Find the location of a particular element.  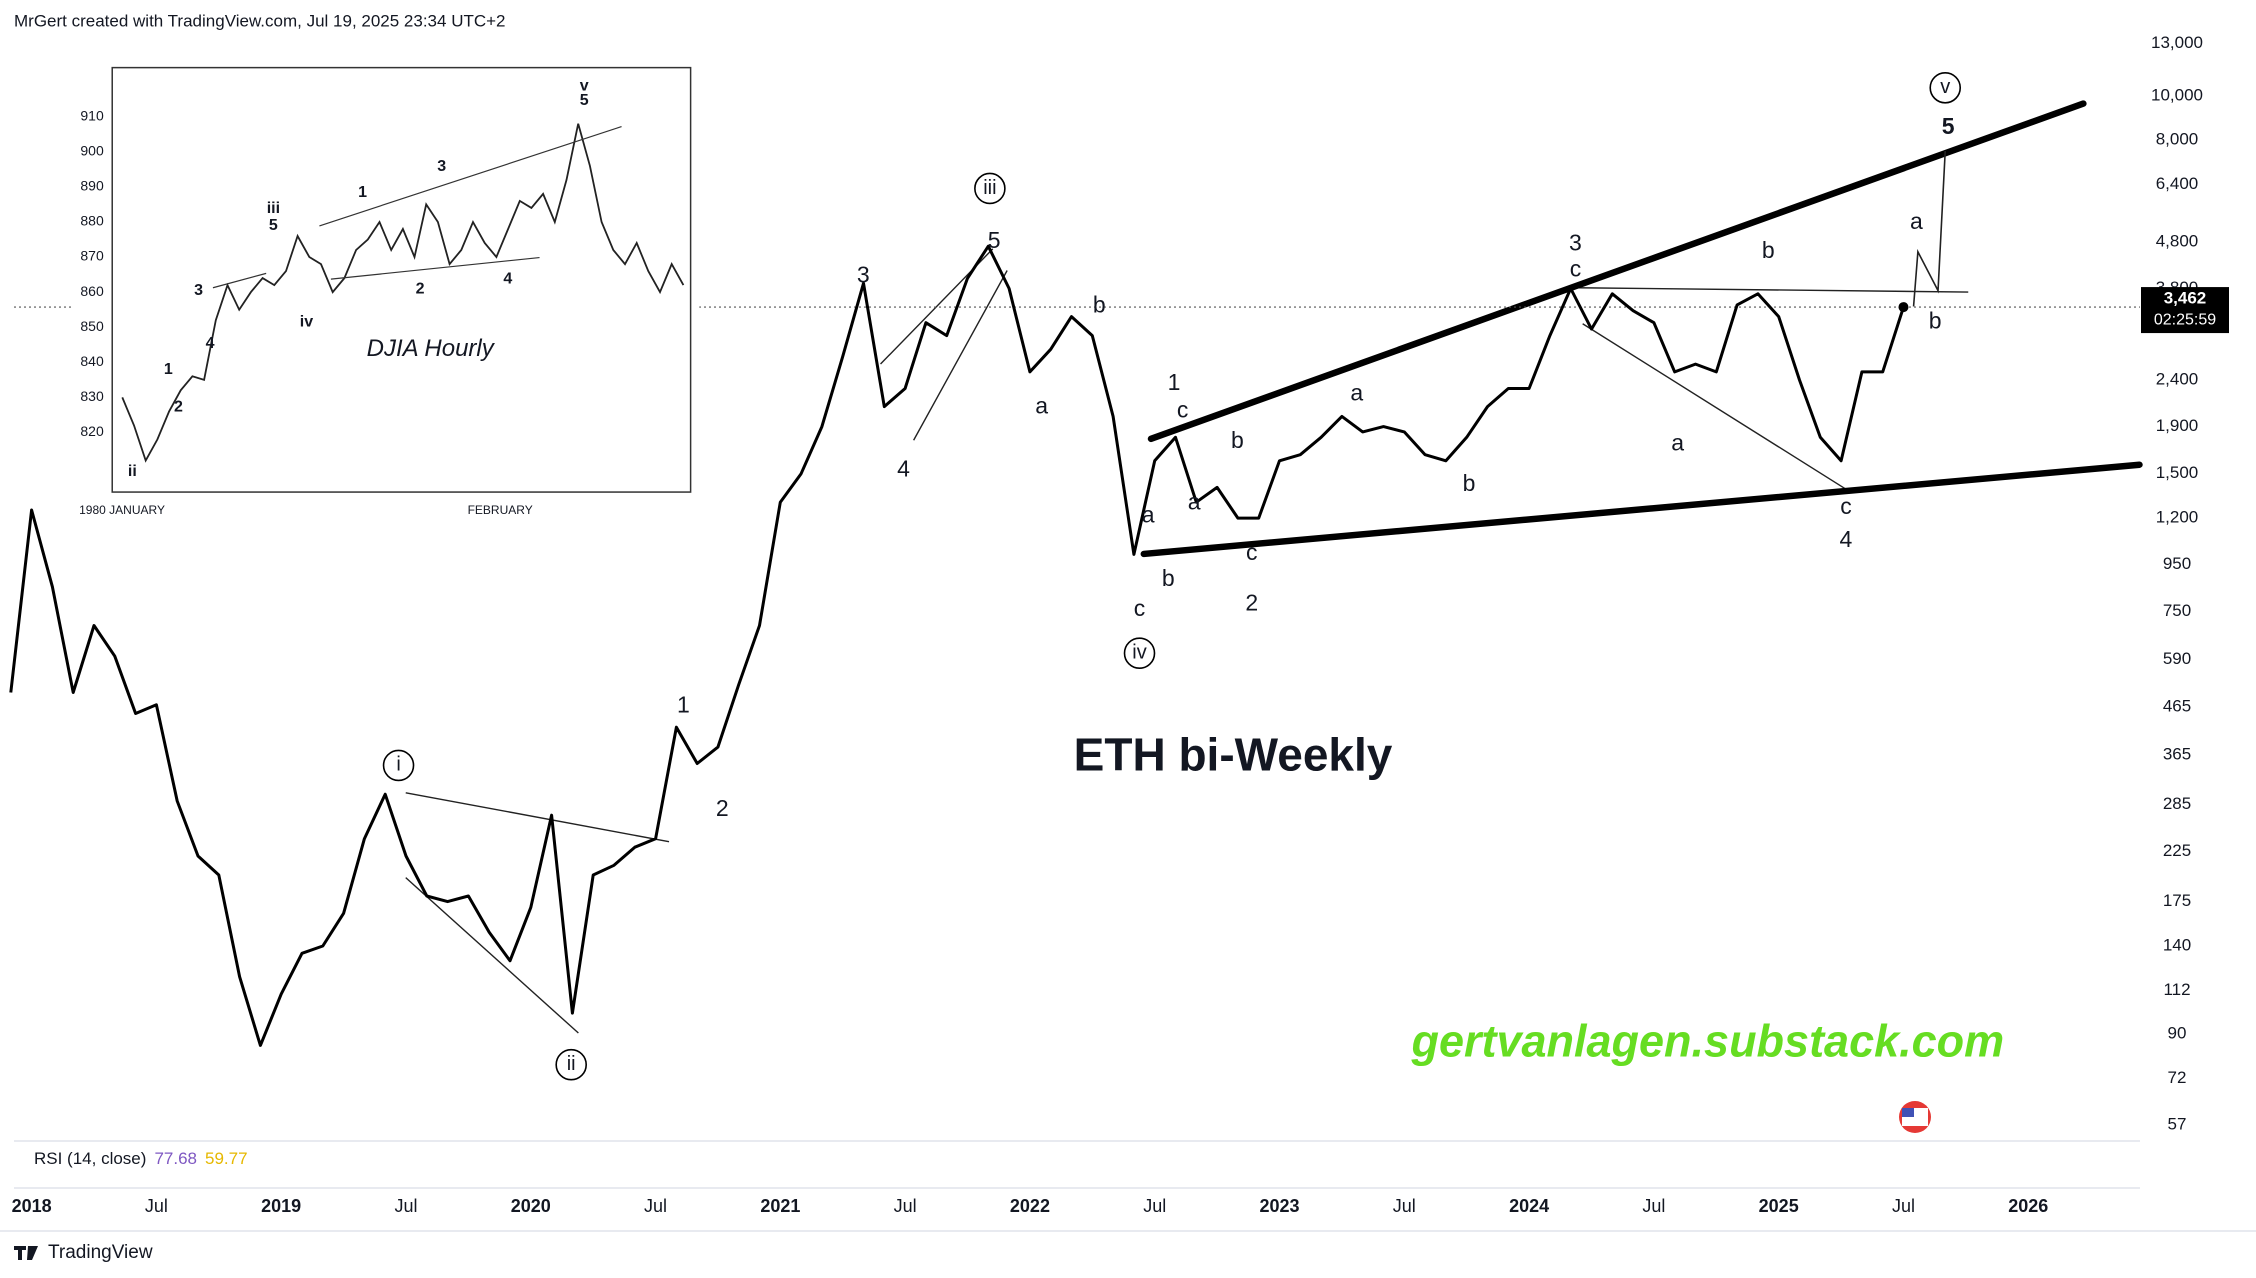

inset-y-tick-label: 840 is located at coordinates (92, 361).